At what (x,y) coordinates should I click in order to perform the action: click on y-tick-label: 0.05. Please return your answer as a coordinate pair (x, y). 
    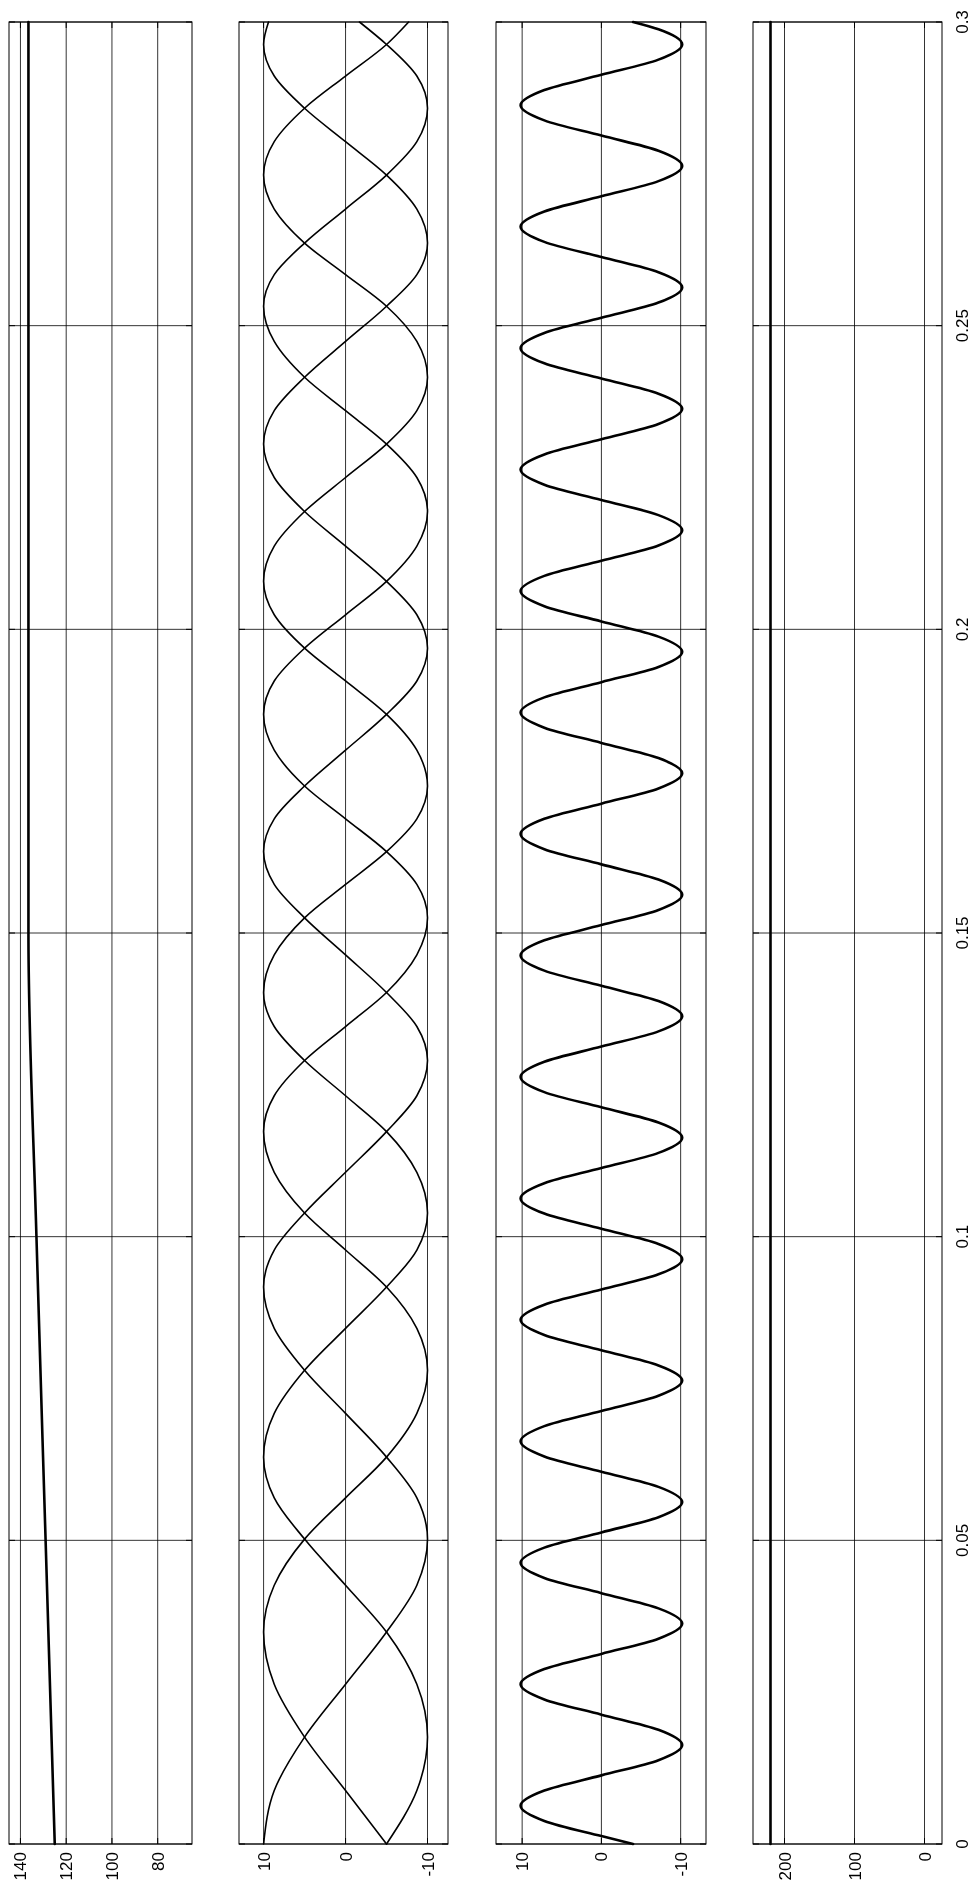
    Looking at the image, I should click on (962, 1540).